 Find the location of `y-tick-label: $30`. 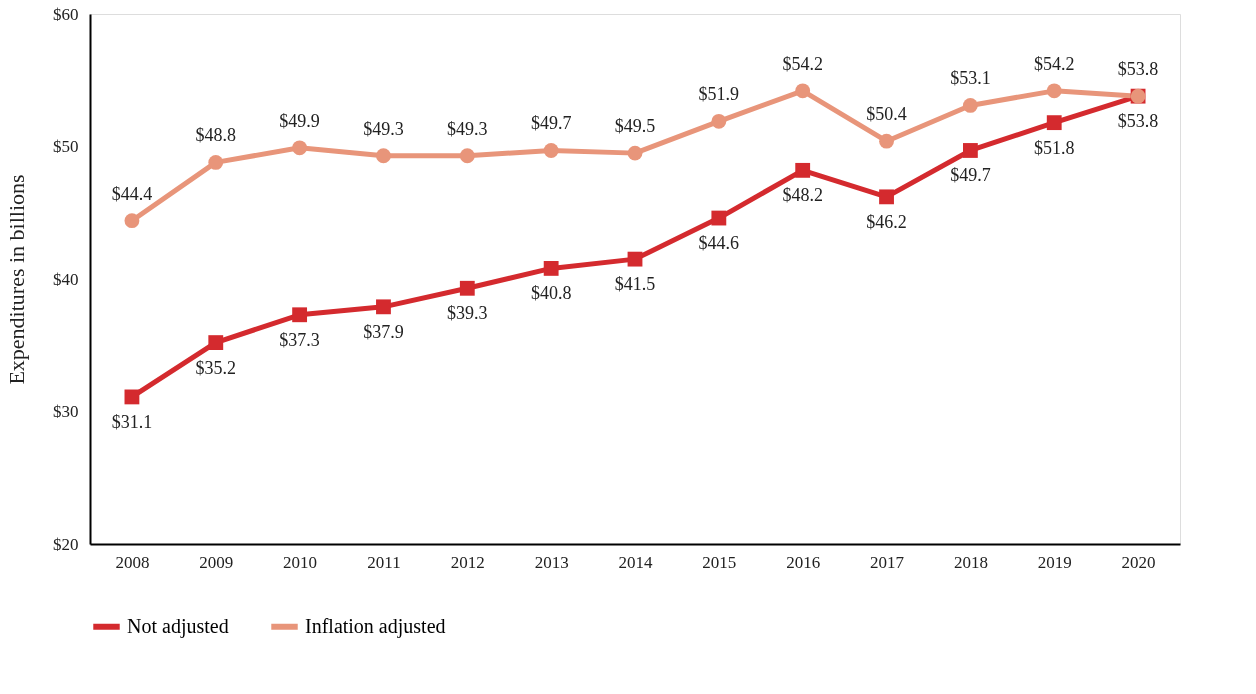

y-tick-label: $30 is located at coordinates (66, 411).